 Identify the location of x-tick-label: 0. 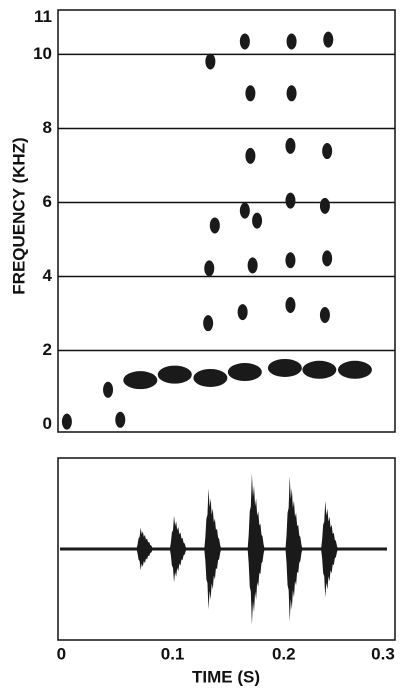
(61, 653).